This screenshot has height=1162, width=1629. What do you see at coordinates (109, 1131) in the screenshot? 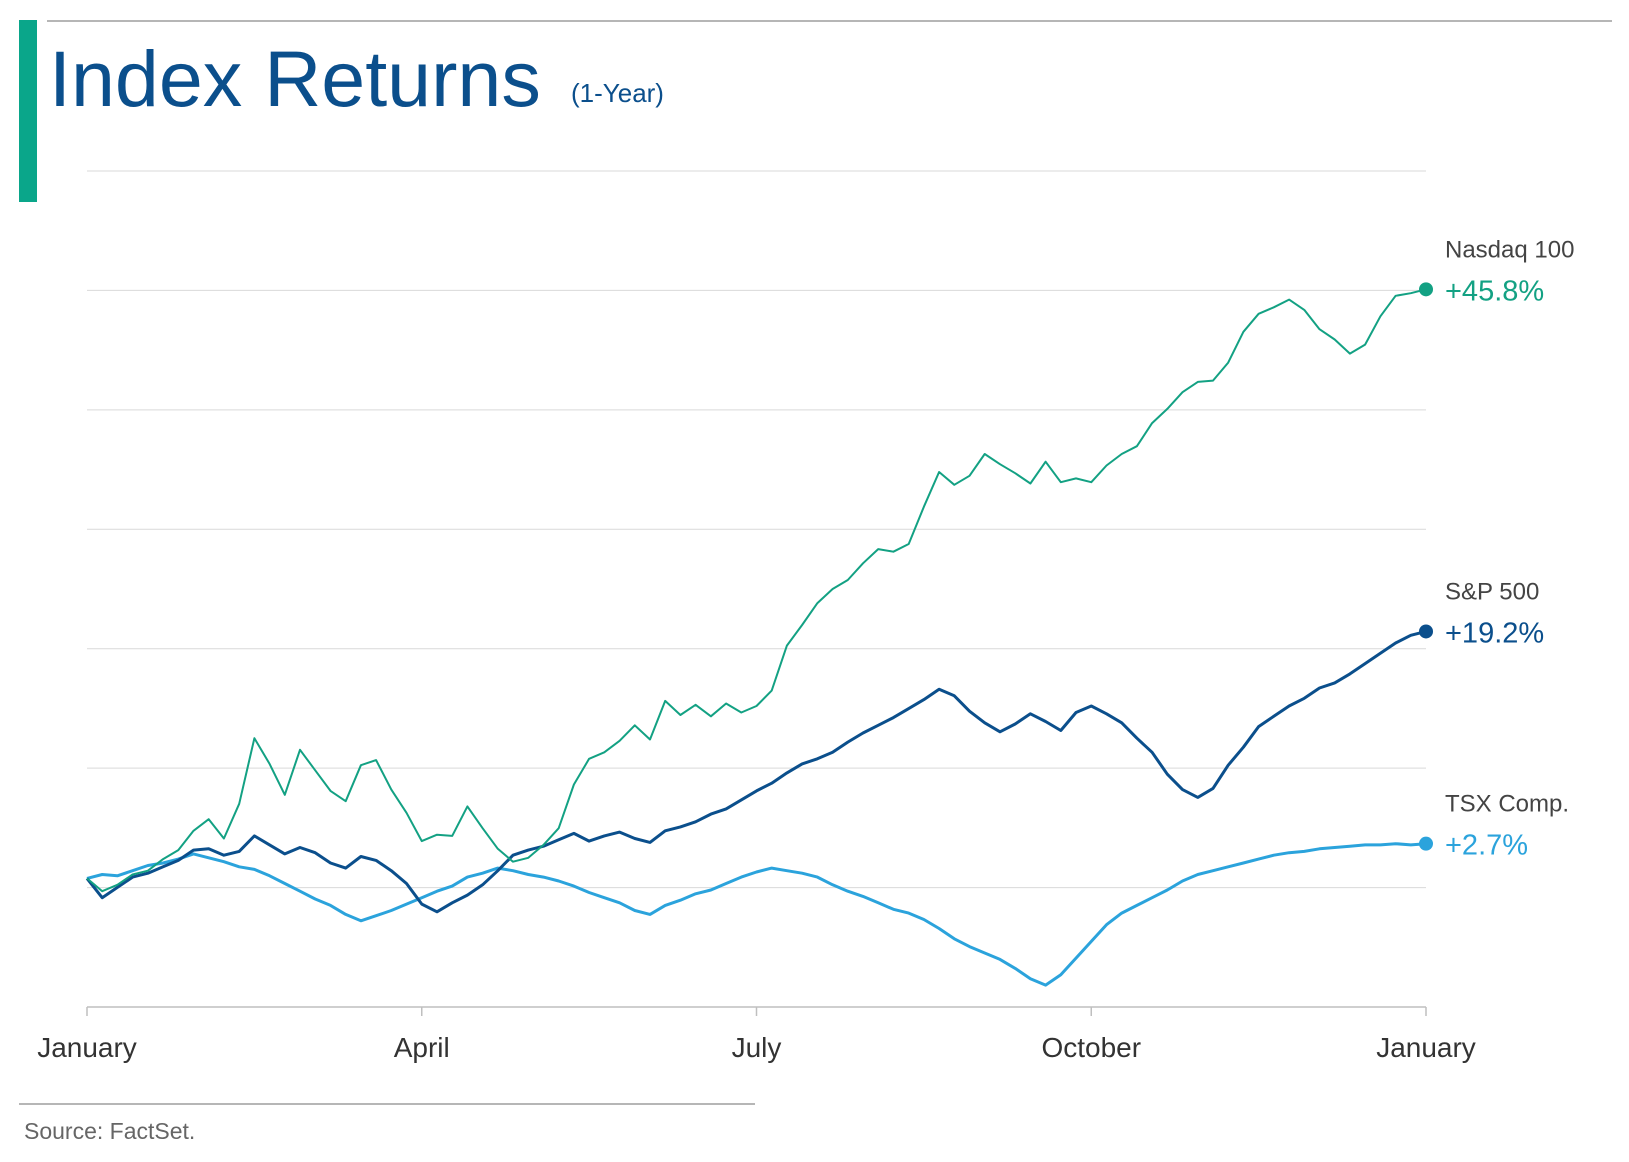
I see `source-note: Source: FactSet.` at bounding box center [109, 1131].